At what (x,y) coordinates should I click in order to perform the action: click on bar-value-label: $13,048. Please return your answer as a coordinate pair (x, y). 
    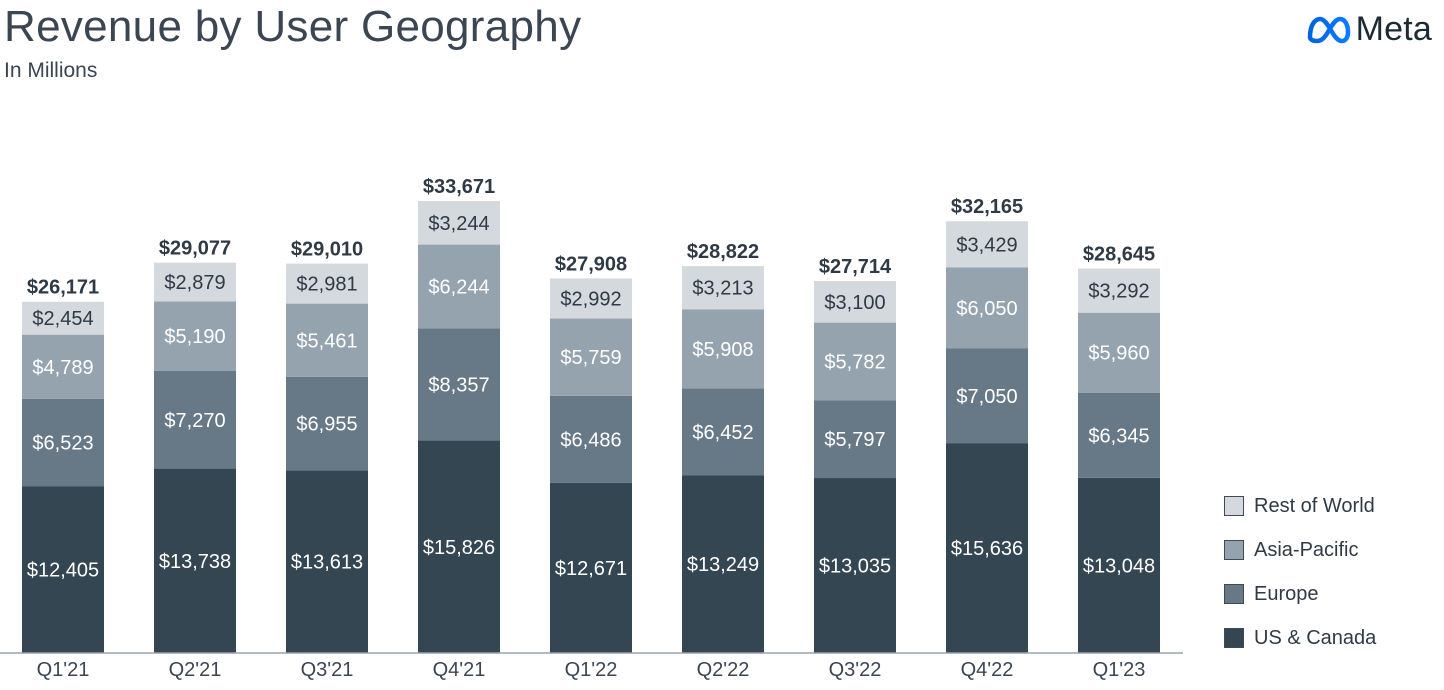
    Looking at the image, I should click on (1119, 566).